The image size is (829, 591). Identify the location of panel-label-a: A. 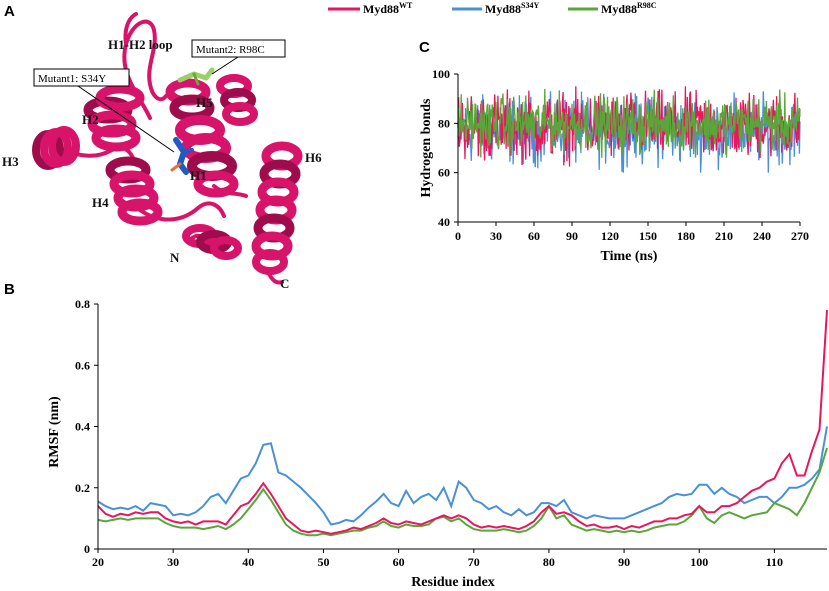
(9, 11).